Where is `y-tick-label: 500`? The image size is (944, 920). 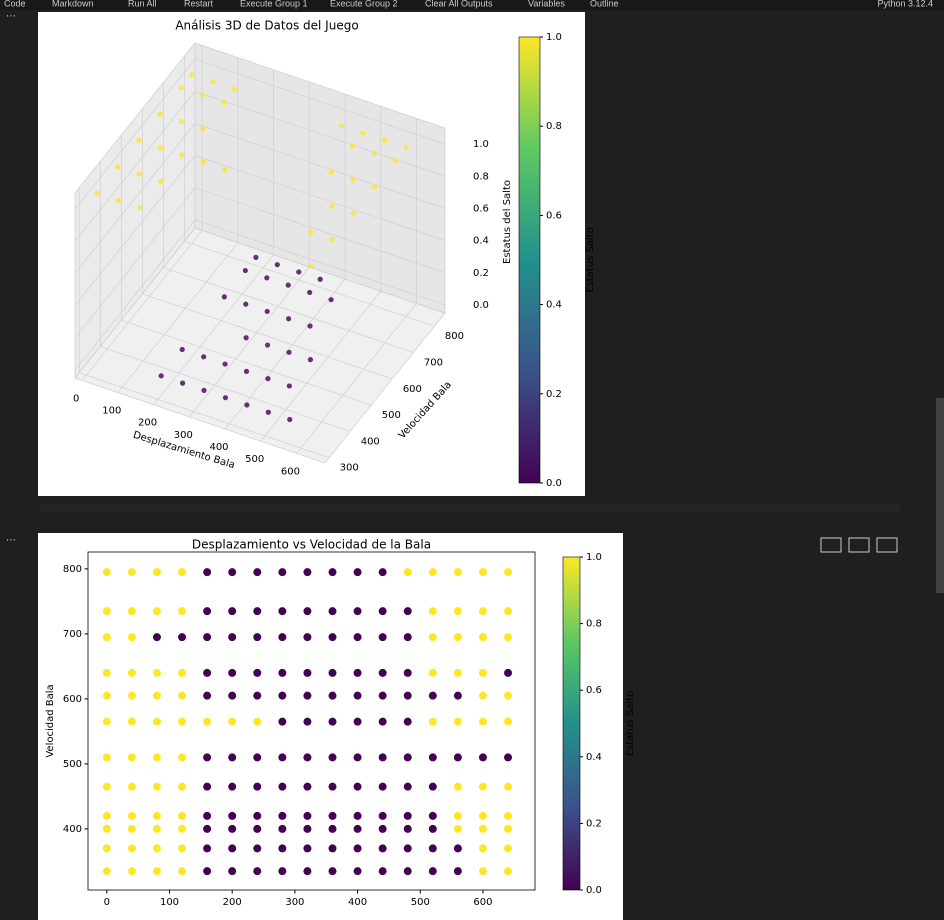 y-tick-label: 500 is located at coordinates (391, 415).